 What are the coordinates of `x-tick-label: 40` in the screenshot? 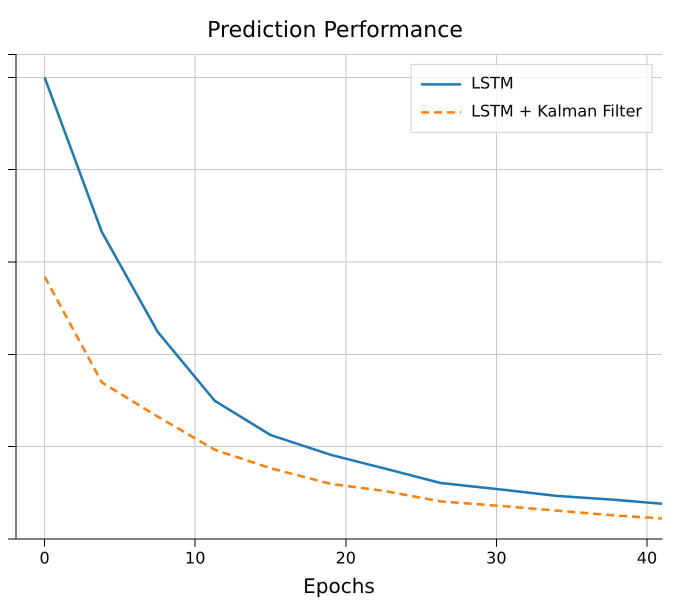 It's located at (647, 558).